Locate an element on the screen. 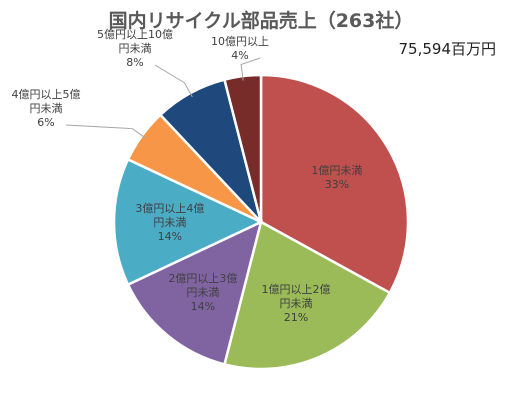  slice-label: 3億円以上4億円未満 14% is located at coordinates (169, 222).